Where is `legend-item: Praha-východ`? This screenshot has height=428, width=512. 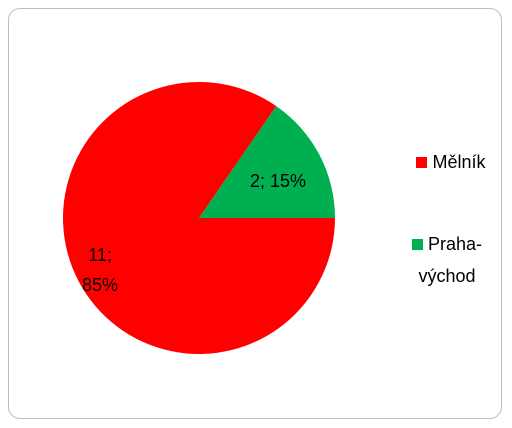 legend-item: Praha-východ is located at coordinates (447, 260).